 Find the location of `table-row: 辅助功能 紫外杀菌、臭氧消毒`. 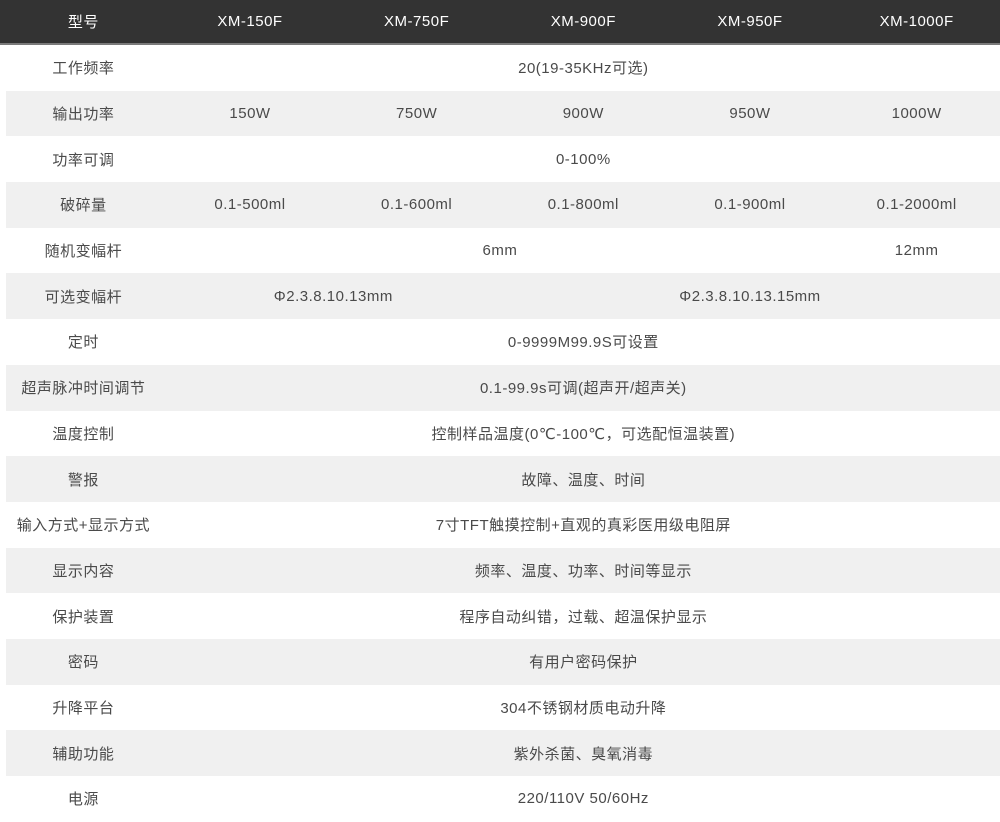

table-row: 辅助功能 紫外杀菌、臭氧消毒 is located at coordinates (500, 753).